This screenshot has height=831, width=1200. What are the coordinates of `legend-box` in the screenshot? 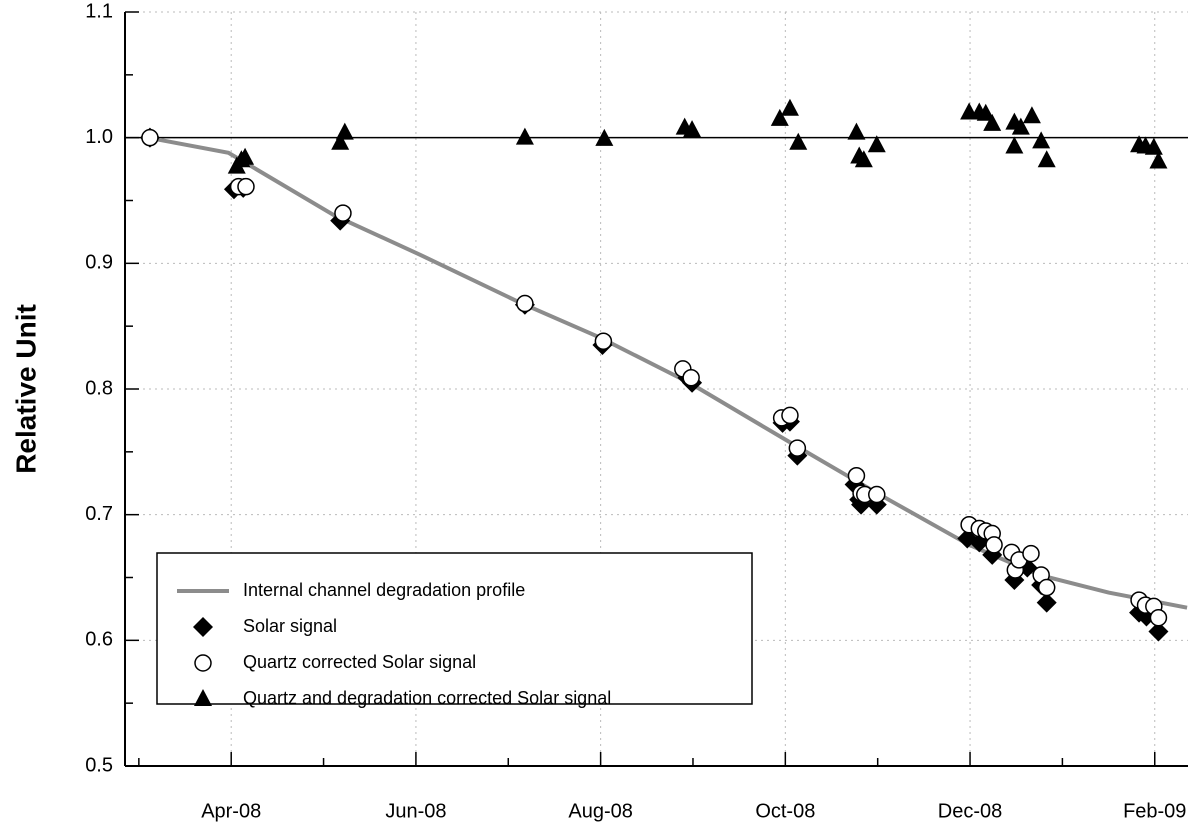 It's located at (454, 628).